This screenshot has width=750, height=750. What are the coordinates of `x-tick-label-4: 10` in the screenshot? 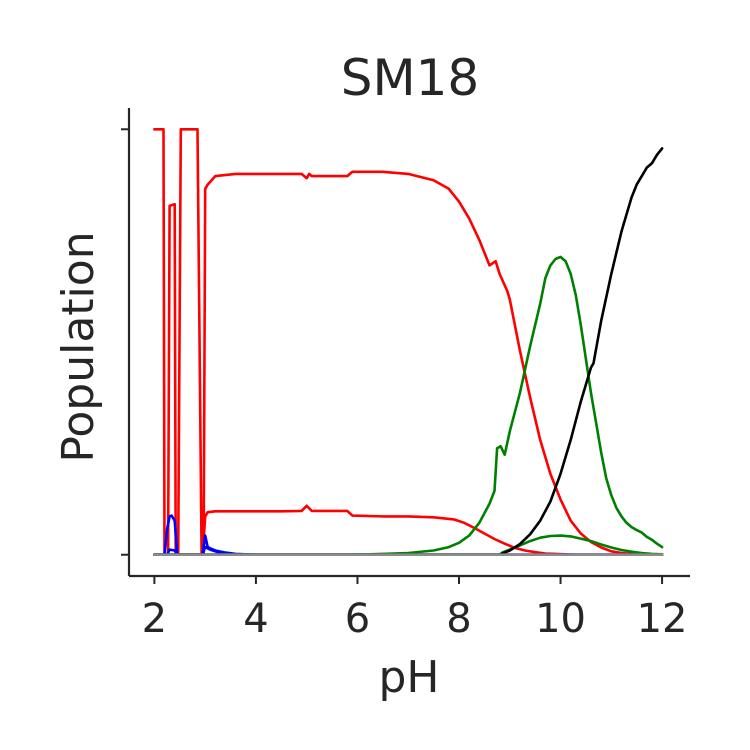 It's located at (560, 619).